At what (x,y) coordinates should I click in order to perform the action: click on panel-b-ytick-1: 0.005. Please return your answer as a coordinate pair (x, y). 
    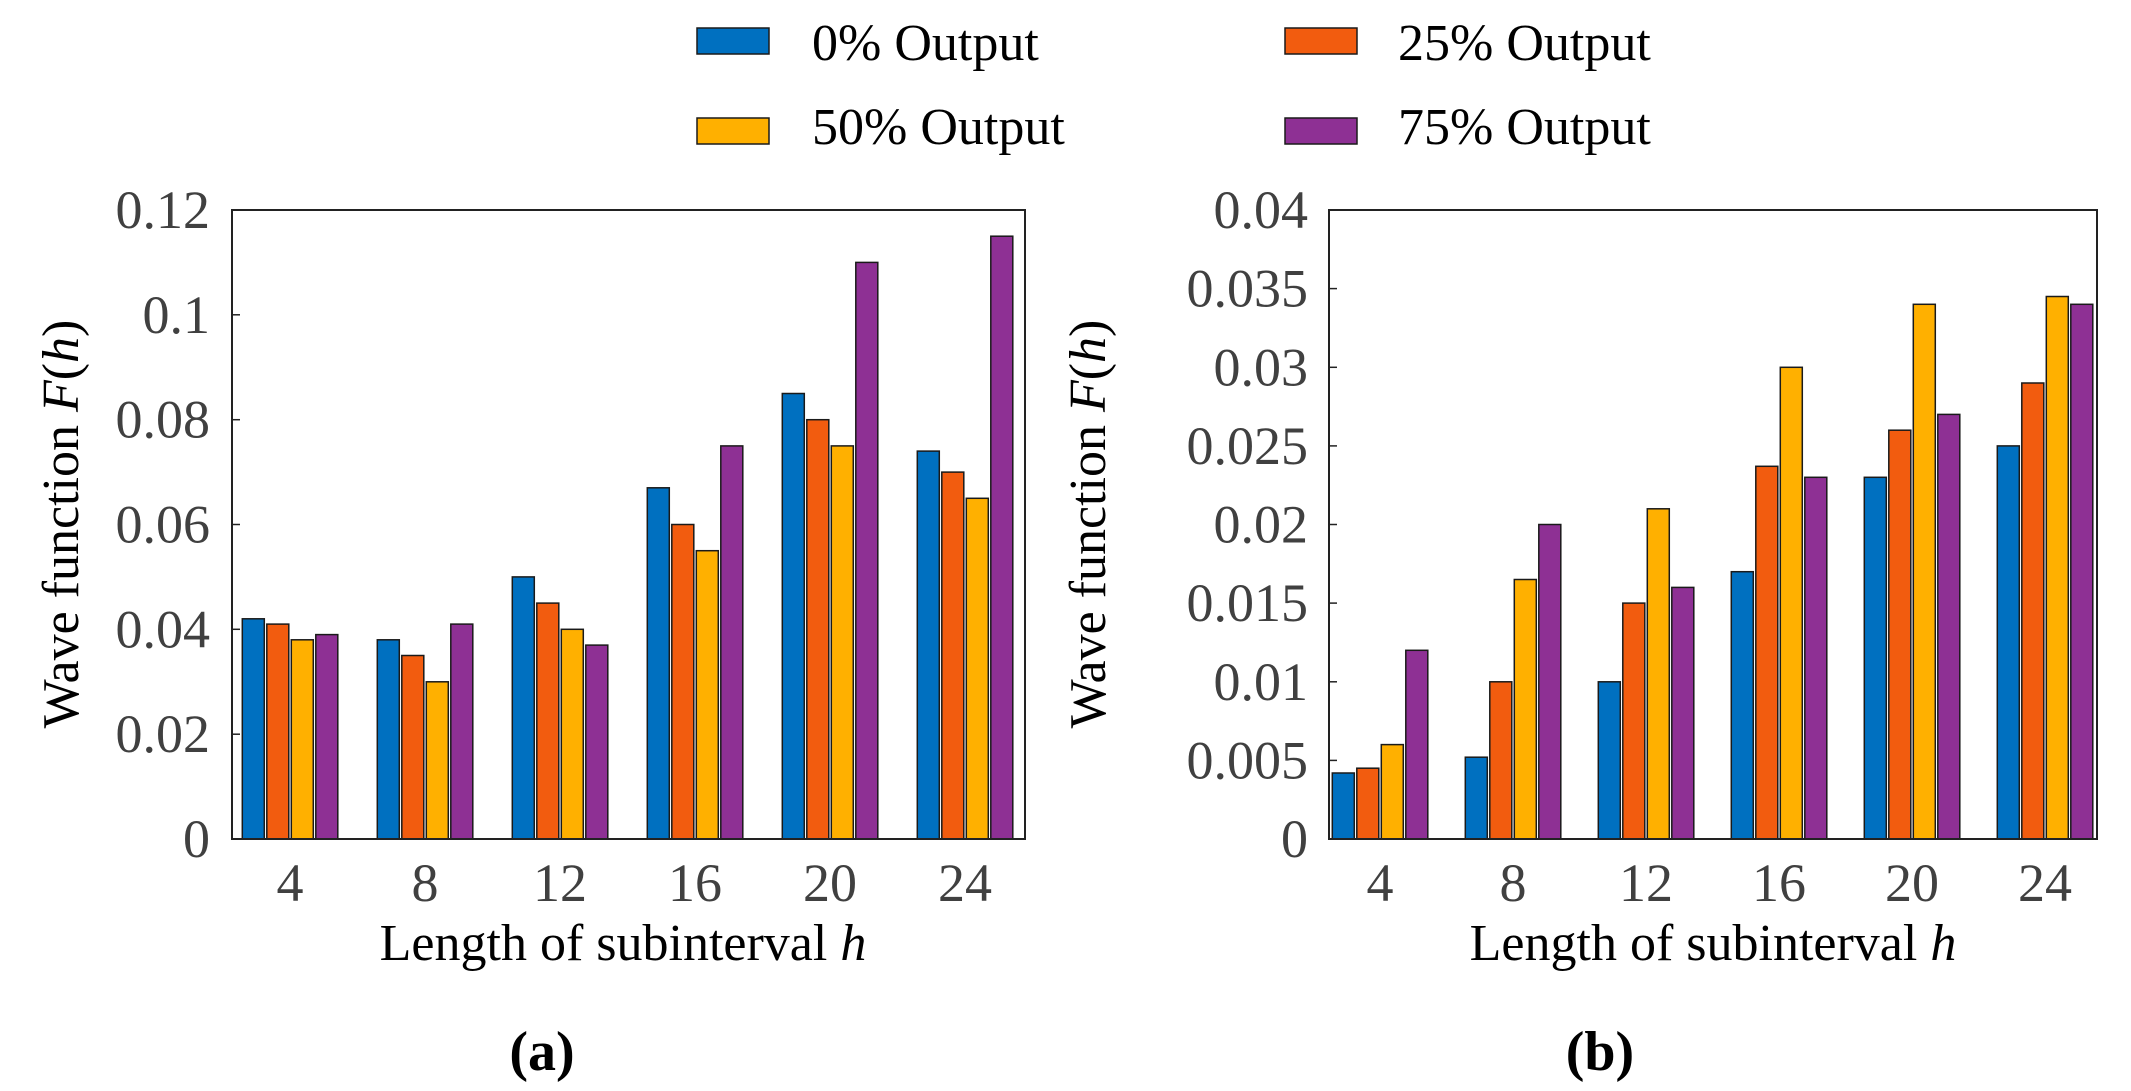
    Looking at the image, I should click on (1248, 760).